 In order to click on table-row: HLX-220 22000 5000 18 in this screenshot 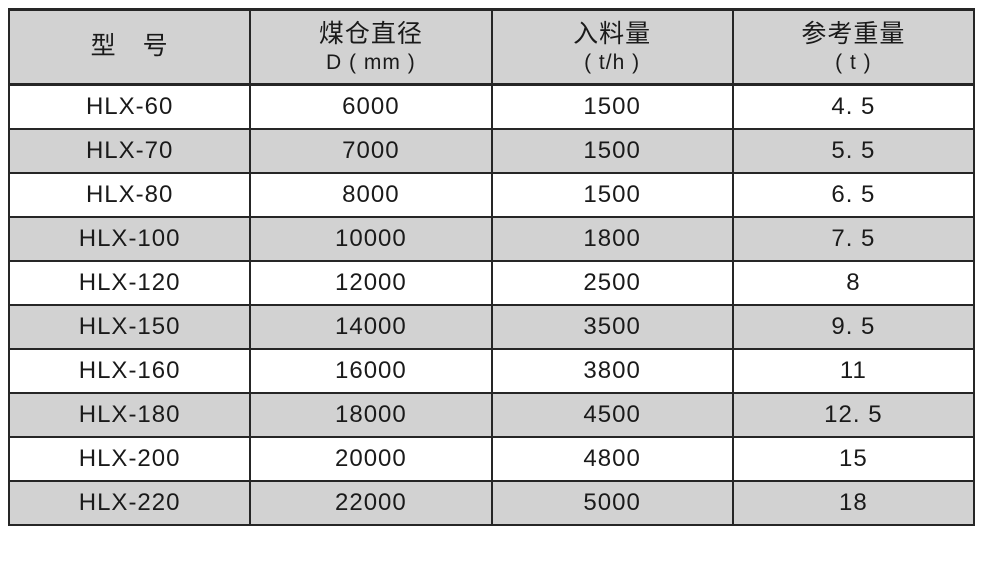, I will do `click(491, 502)`.